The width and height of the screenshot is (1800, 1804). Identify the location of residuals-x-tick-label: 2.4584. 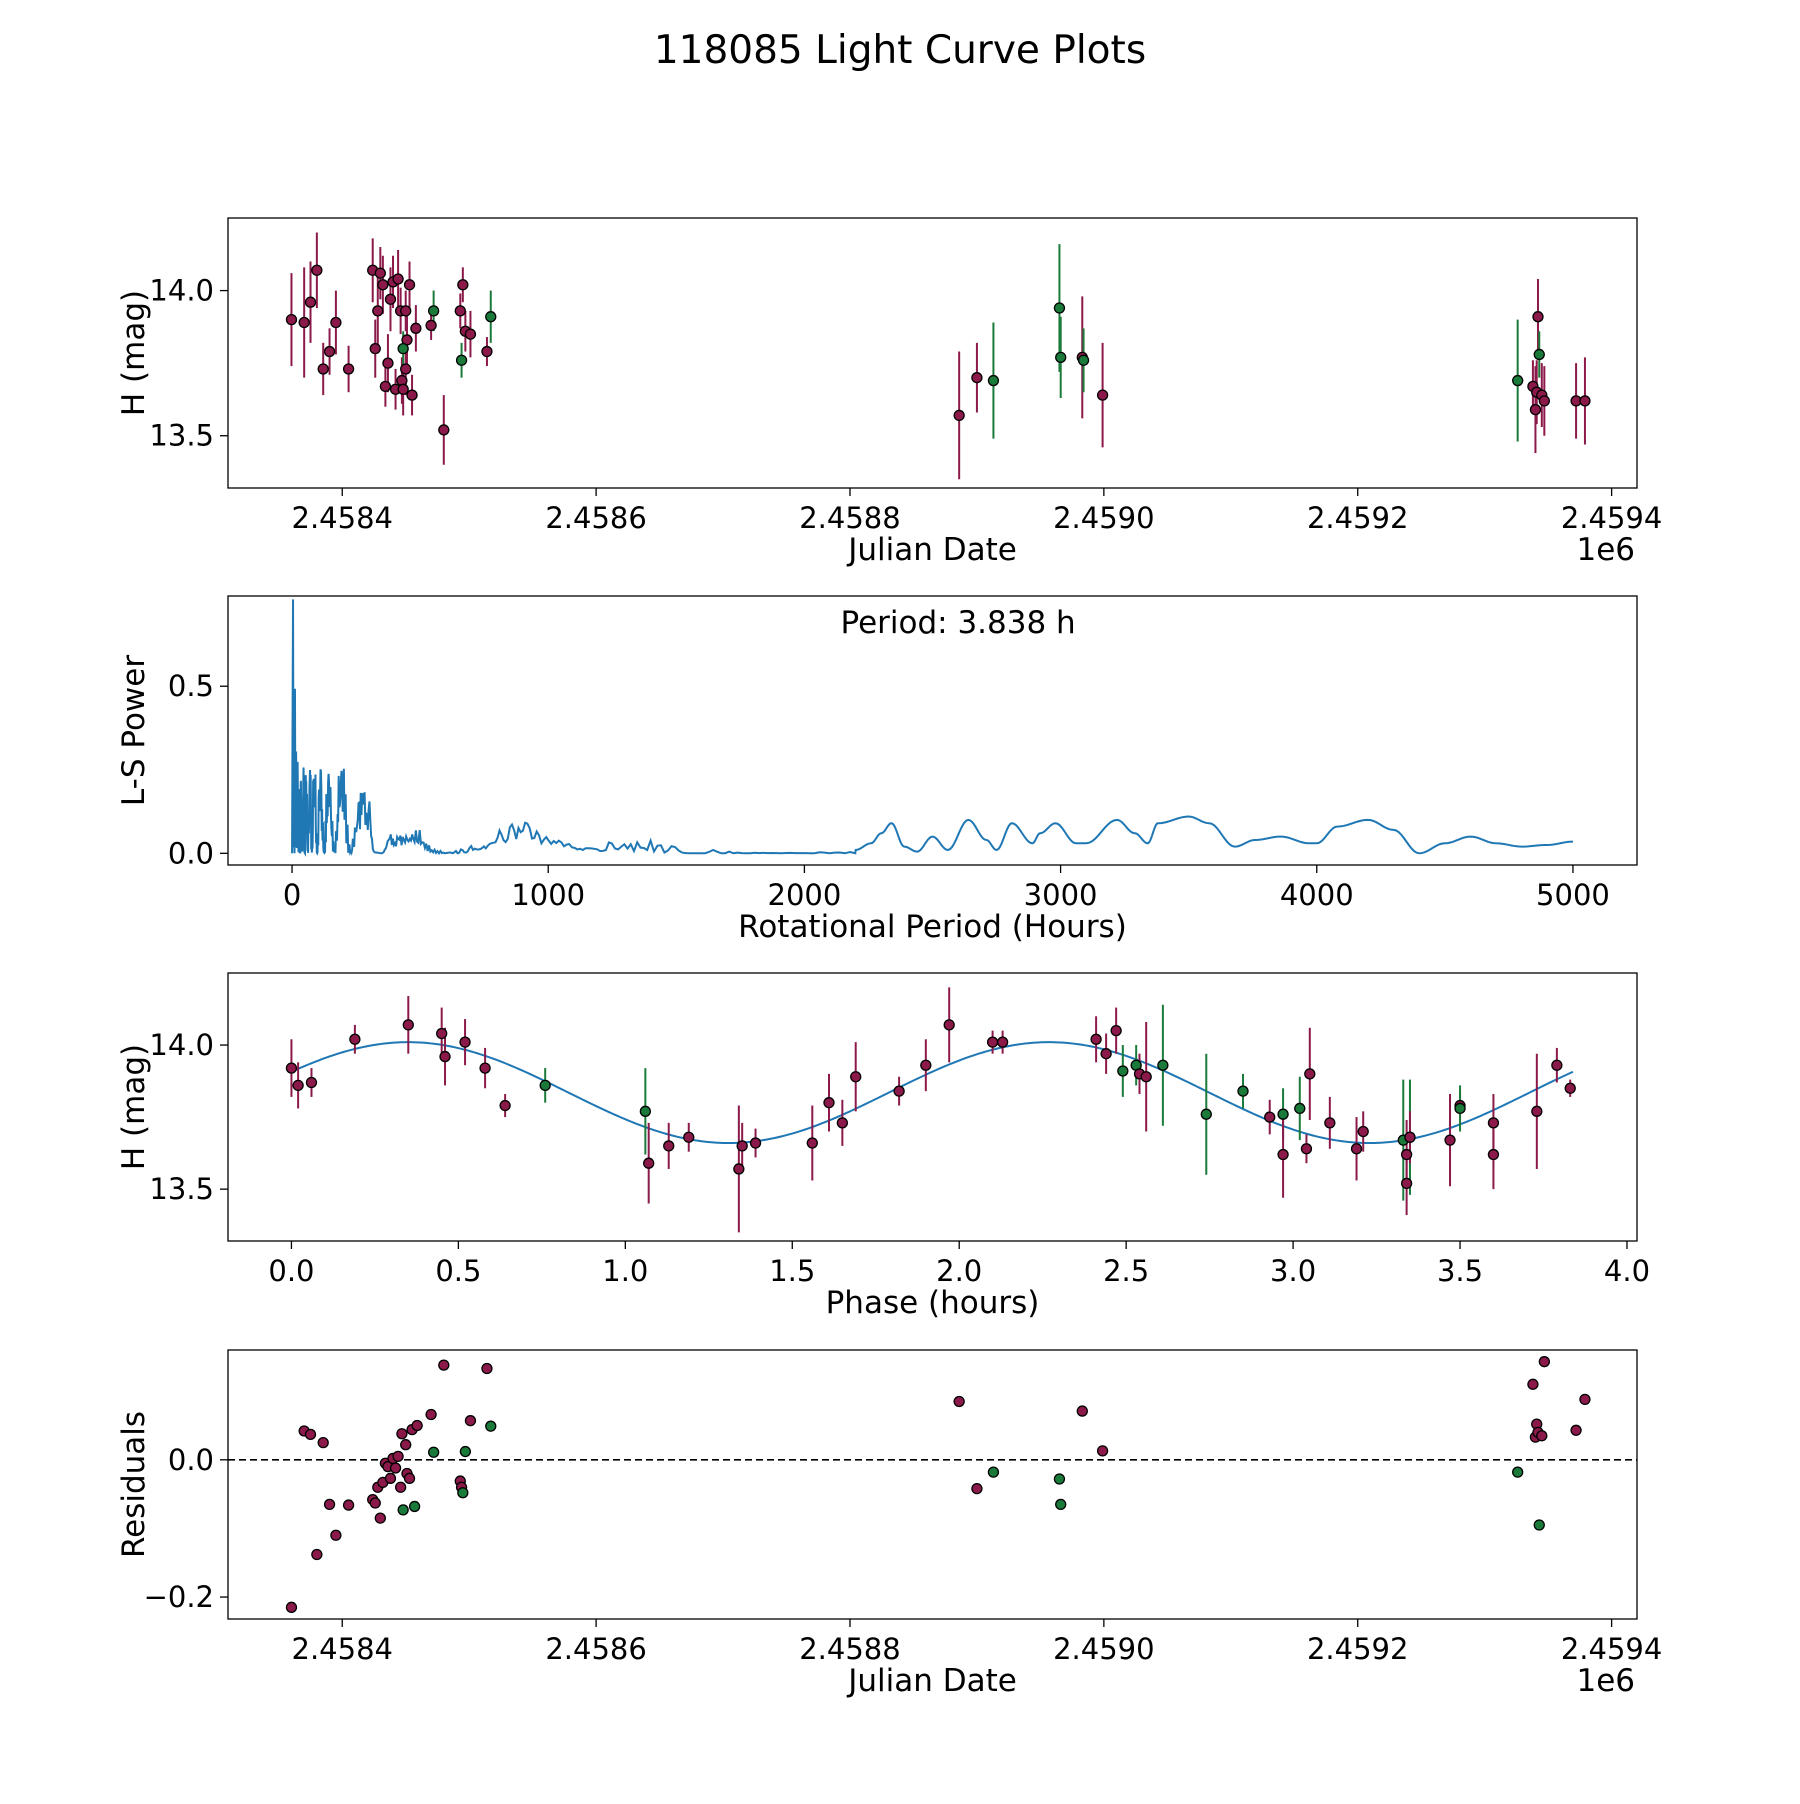
(342, 1649).